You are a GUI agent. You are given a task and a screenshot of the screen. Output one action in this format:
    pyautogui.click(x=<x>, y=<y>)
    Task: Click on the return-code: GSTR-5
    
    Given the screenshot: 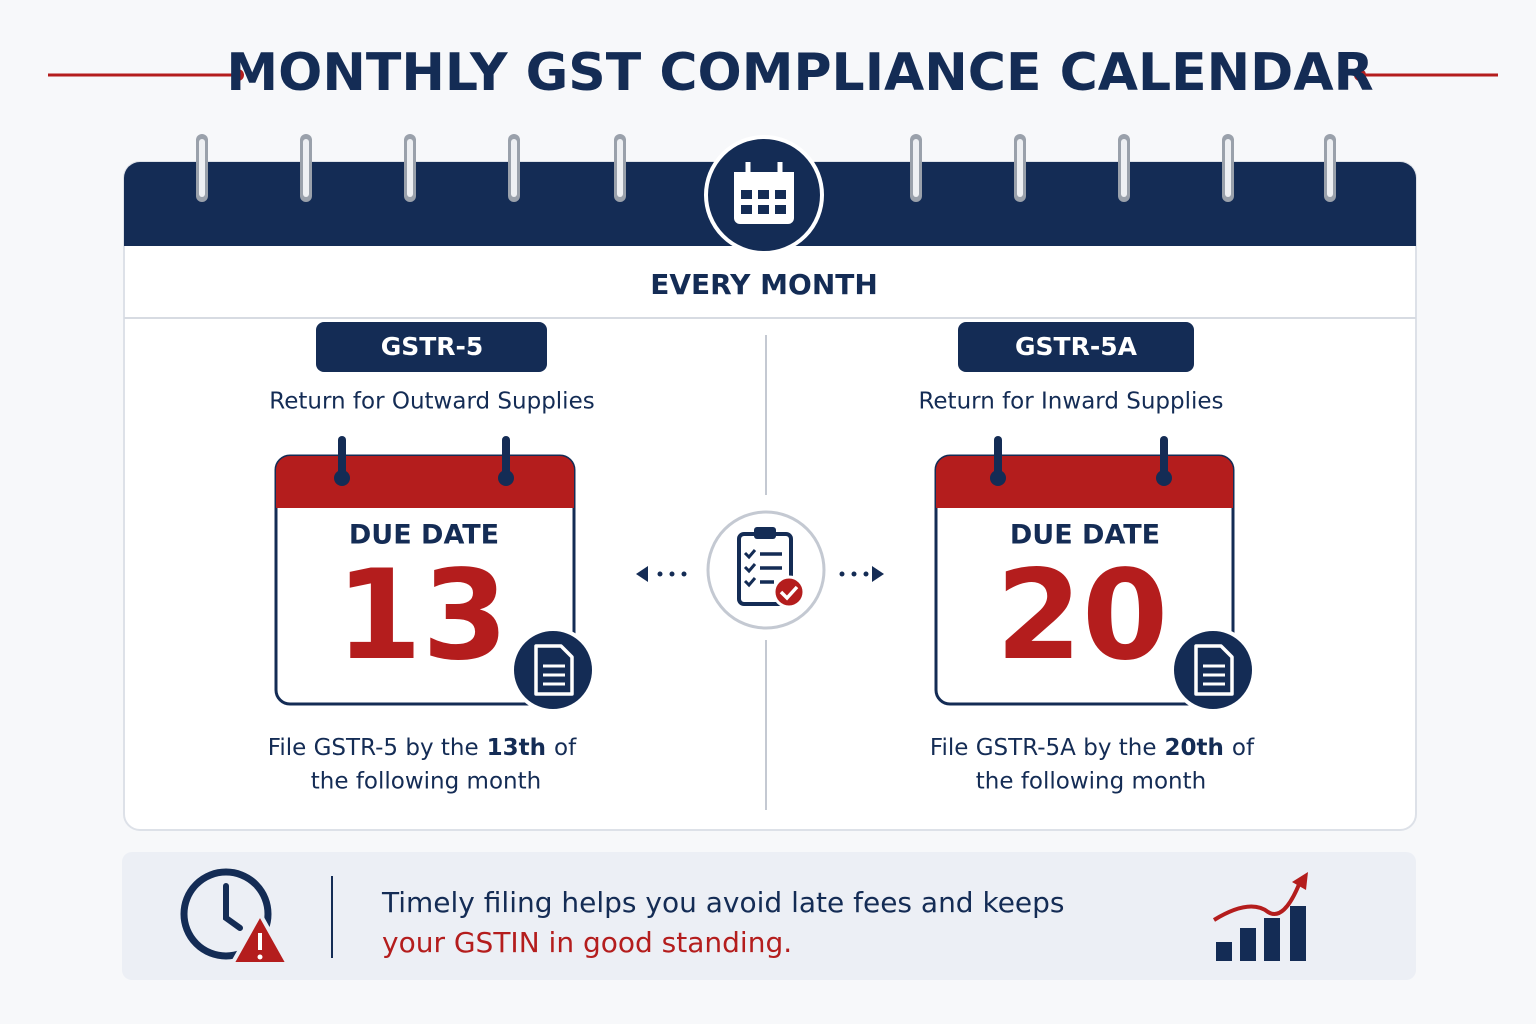 What is the action you would take?
    pyautogui.click(x=432, y=346)
    